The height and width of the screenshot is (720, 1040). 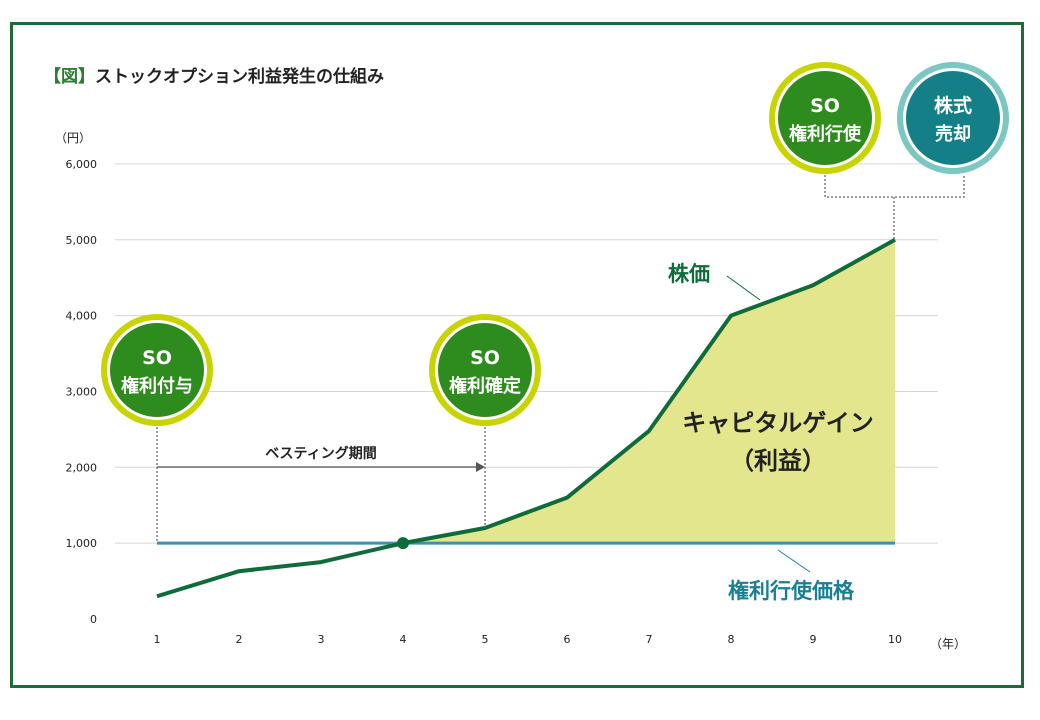 What do you see at coordinates (953, 105) in the screenshot?
I see `event-label-sell-line1: 株式` at bounding box center [953, 105].